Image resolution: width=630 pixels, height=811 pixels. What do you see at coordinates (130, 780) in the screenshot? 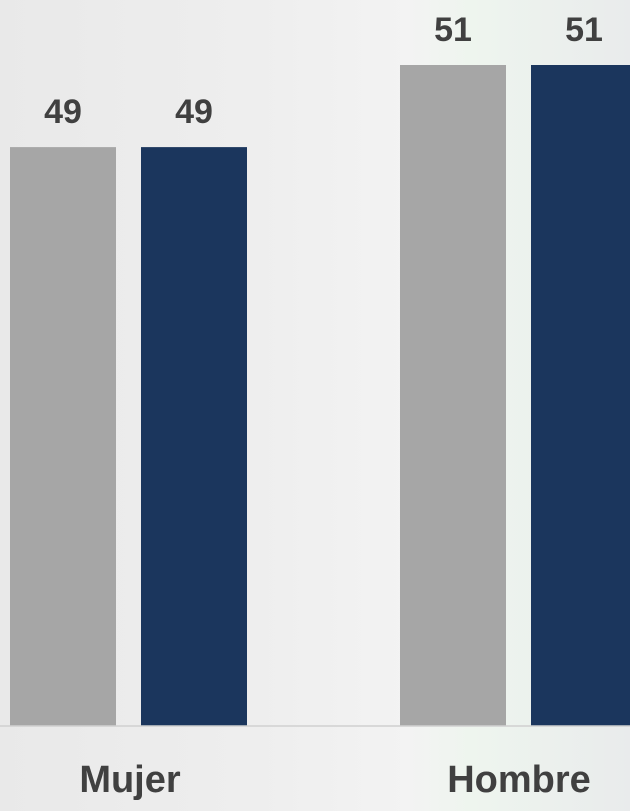
I see `category-label-mujer: Mujer` at bounding box center [130, 780].